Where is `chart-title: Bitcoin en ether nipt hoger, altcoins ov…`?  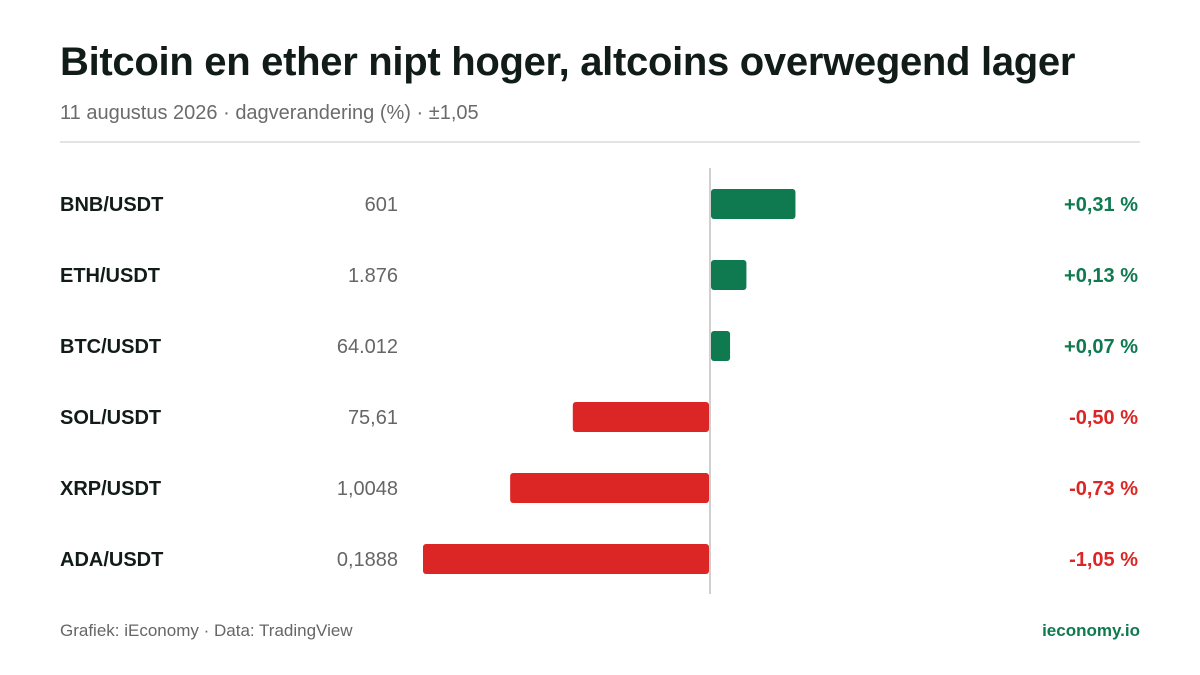
chart-title: Bitcoin en ether nipt hoger, altcoins ov… is located at coordinates (568, 62).